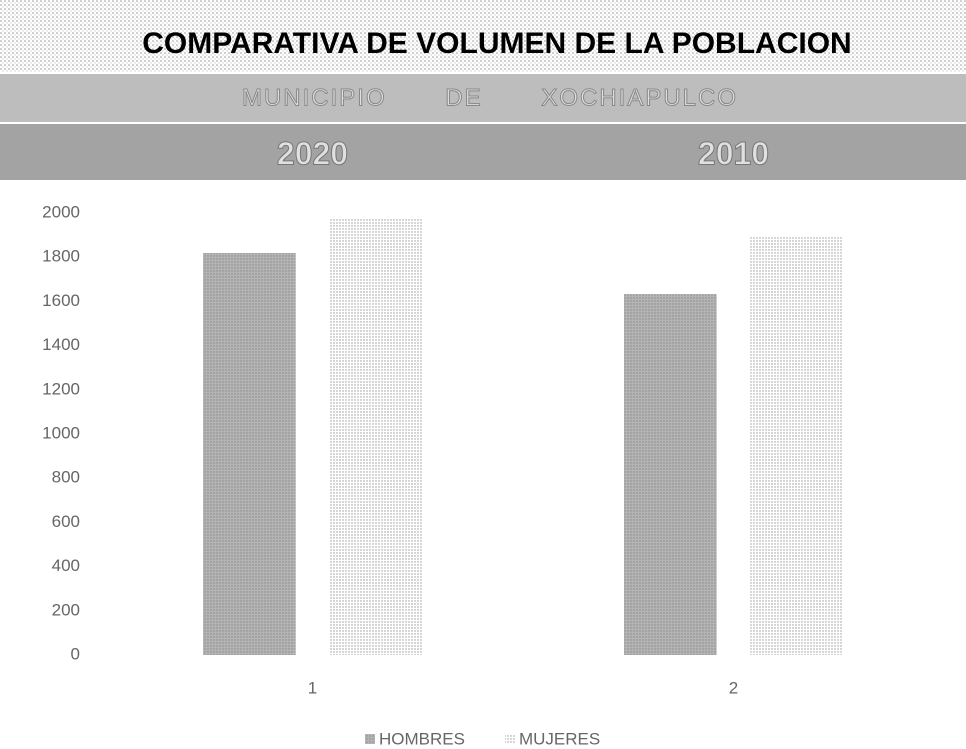 The height and width of the screenshot is (749, 966). What do you see at coordinates (490, 97) in the screenshot?
I see `subtitle: MUNICIPIO DE XOCHIAPULCO` at bounding box center [490, 97].